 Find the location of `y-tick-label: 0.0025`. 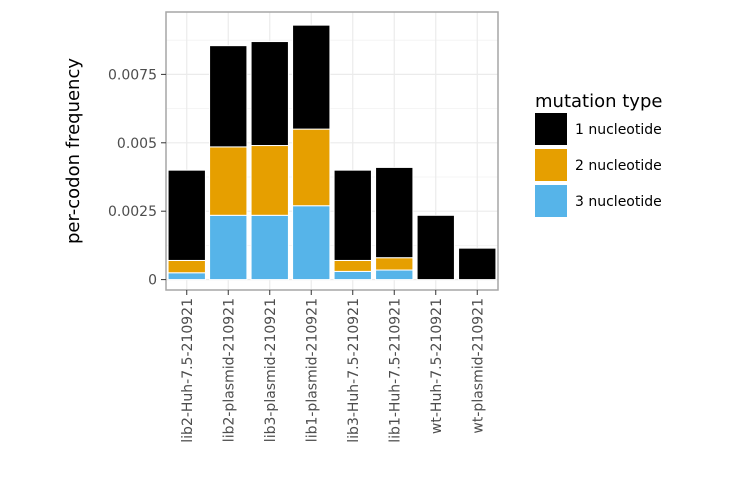

y-tick-label: 0.0025 is located at coordinates (132, 212).